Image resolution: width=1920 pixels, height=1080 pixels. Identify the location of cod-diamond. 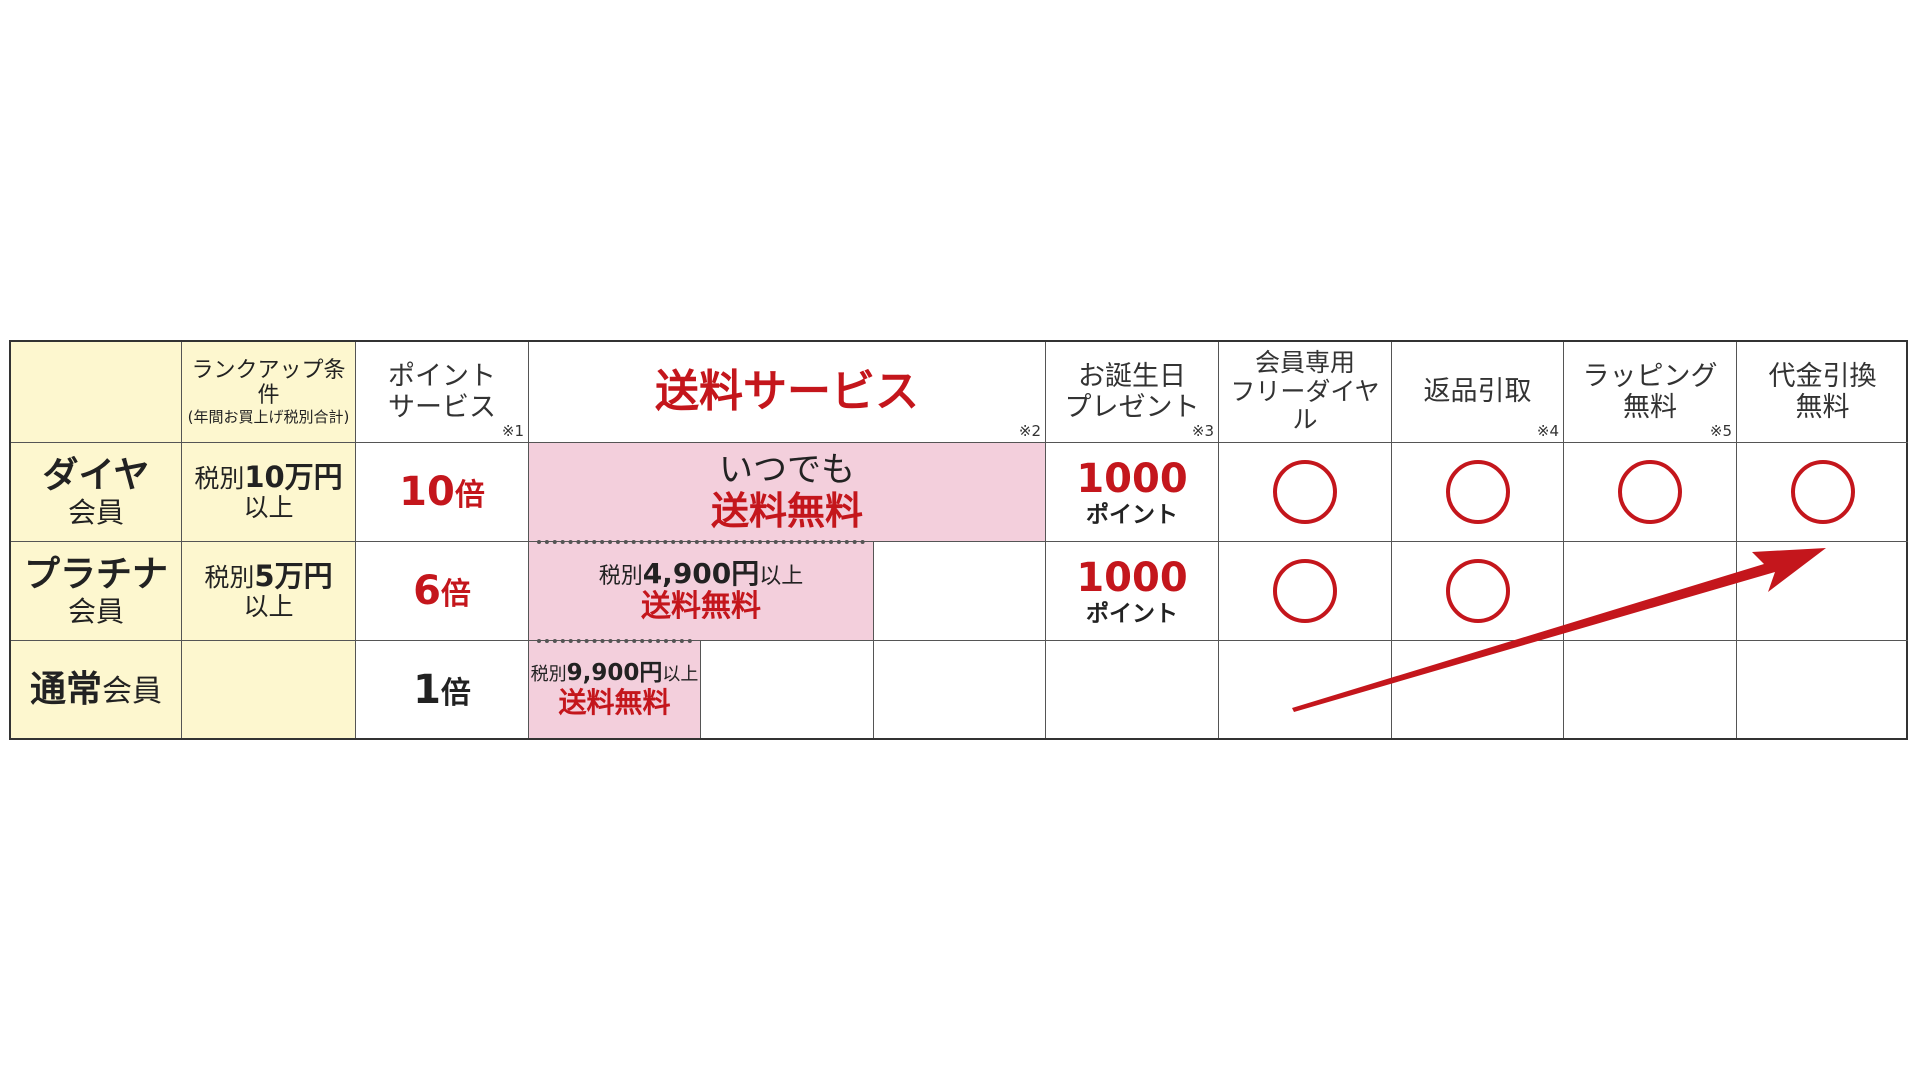
(1822, 492).